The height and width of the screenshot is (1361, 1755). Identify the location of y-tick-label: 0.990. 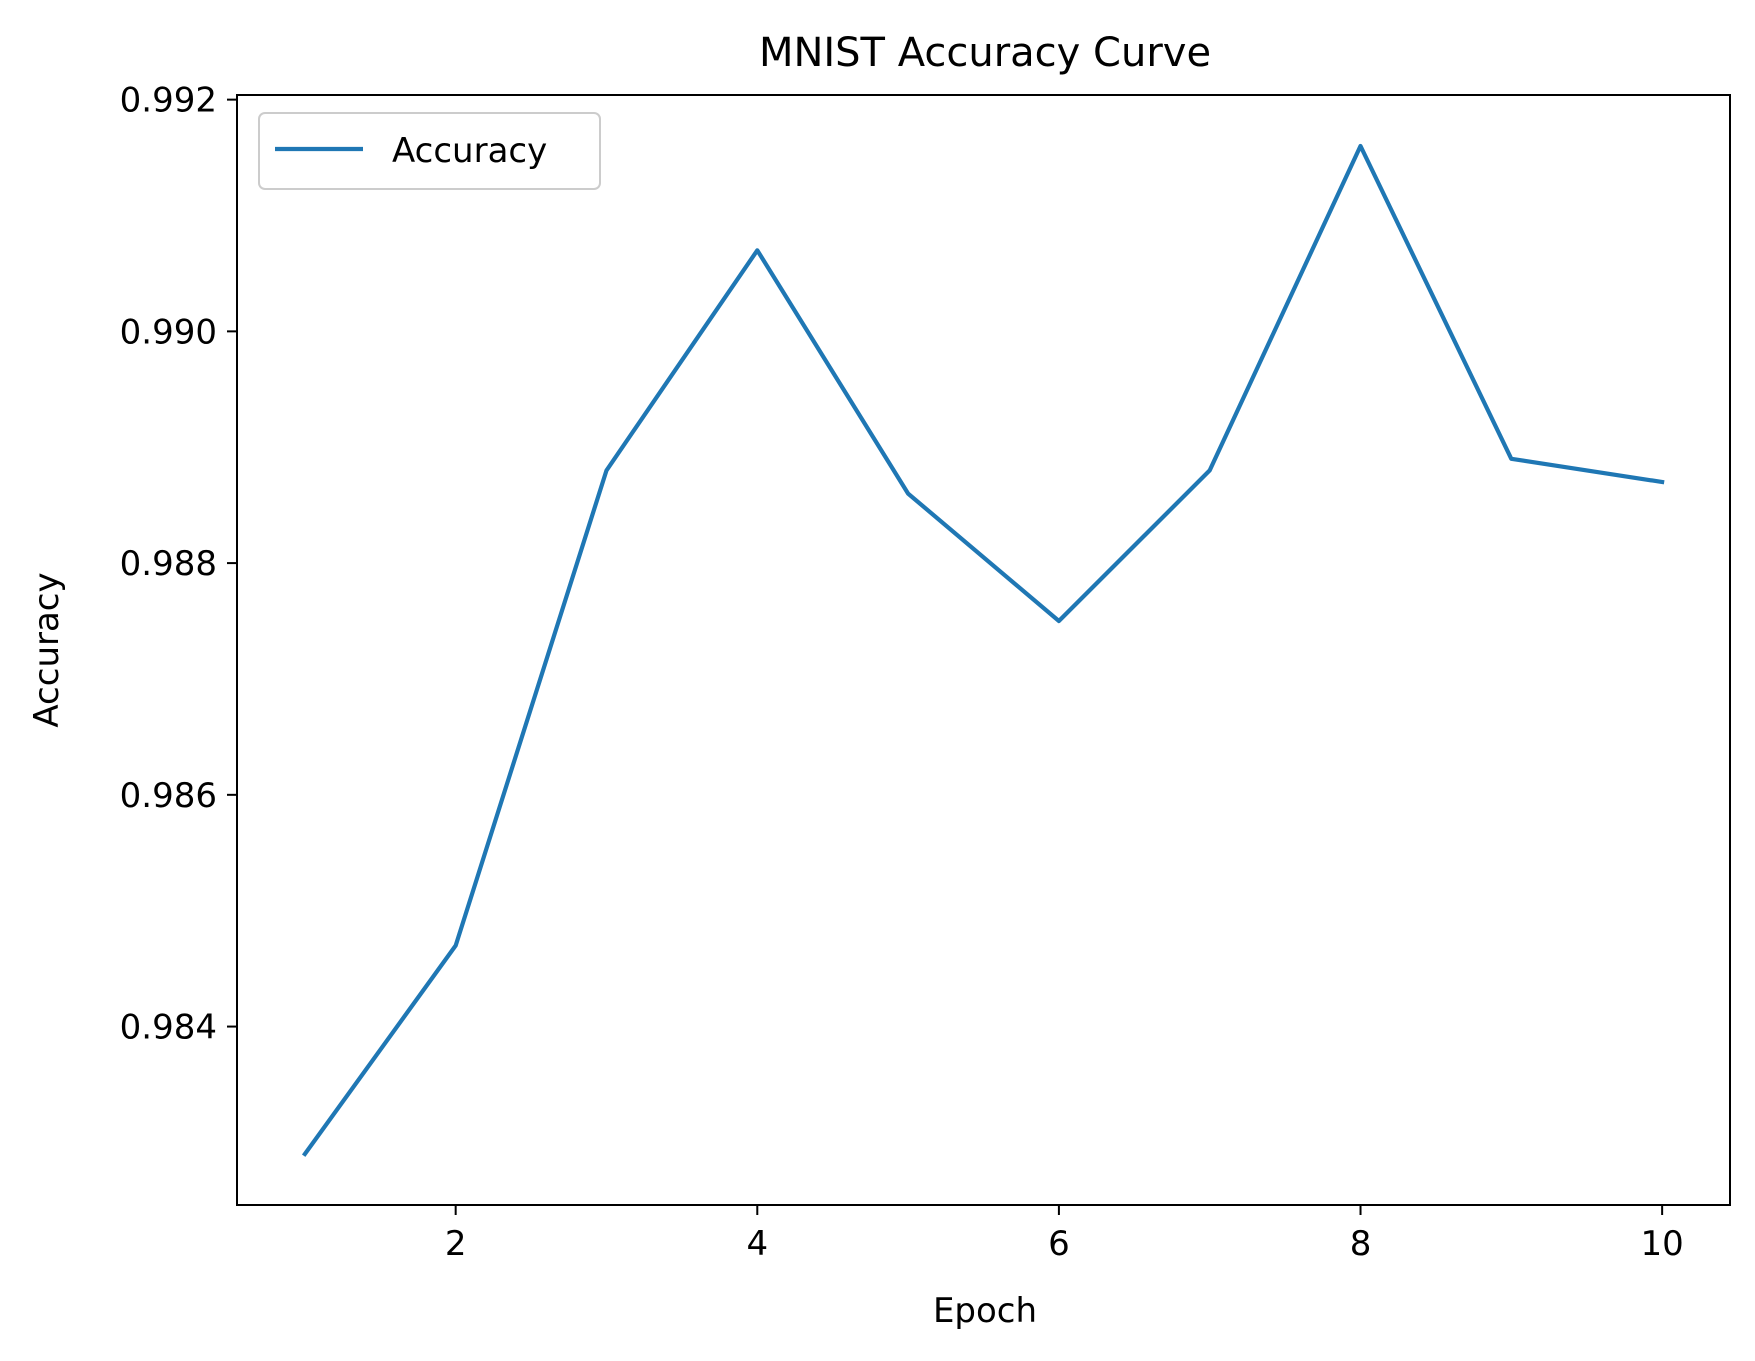
(168, 332).